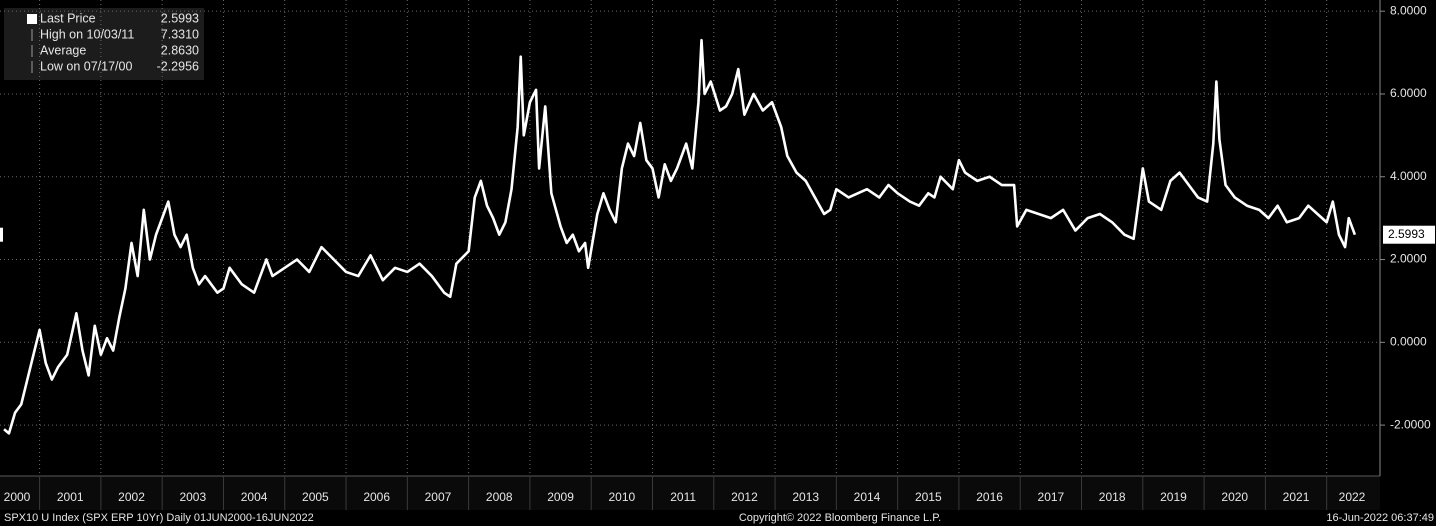 This screenshot has width=1436, height=526. I want to click on last-price-tag, so click(1409, 234).